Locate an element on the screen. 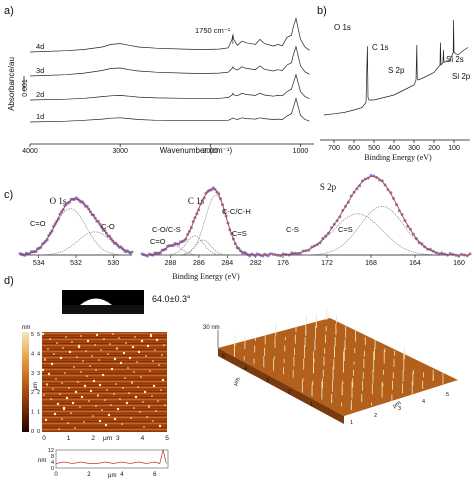 The height and width of the screenshot is (486, 474). ftir-x-tick-label: 4000 is located at coordinates (30, 151).